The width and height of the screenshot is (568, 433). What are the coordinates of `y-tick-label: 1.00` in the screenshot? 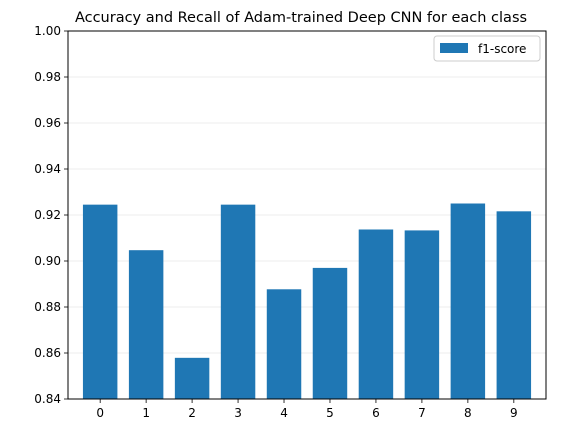 It's located at (47, 31).